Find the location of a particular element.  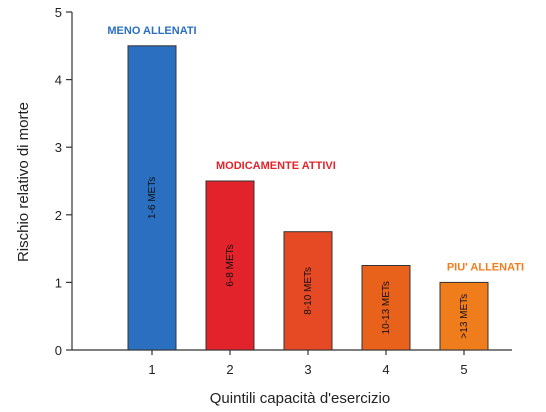

x-tick-label: 5 is located at coordinates (463, 369).